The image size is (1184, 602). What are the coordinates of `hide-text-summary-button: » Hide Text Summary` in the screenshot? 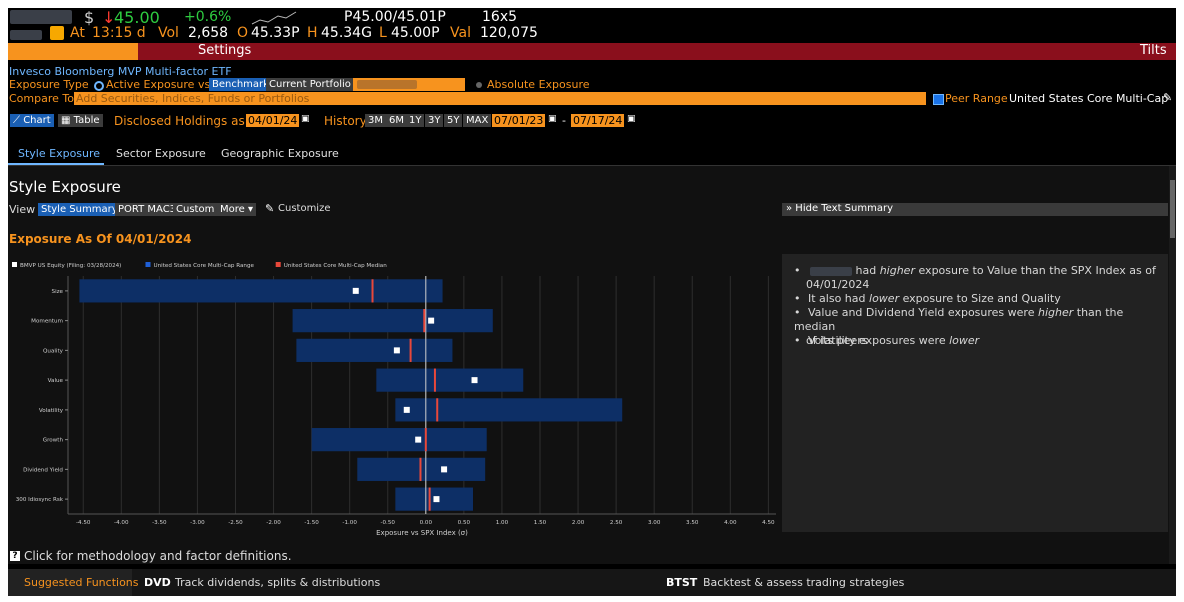 It's located at (975, 209).